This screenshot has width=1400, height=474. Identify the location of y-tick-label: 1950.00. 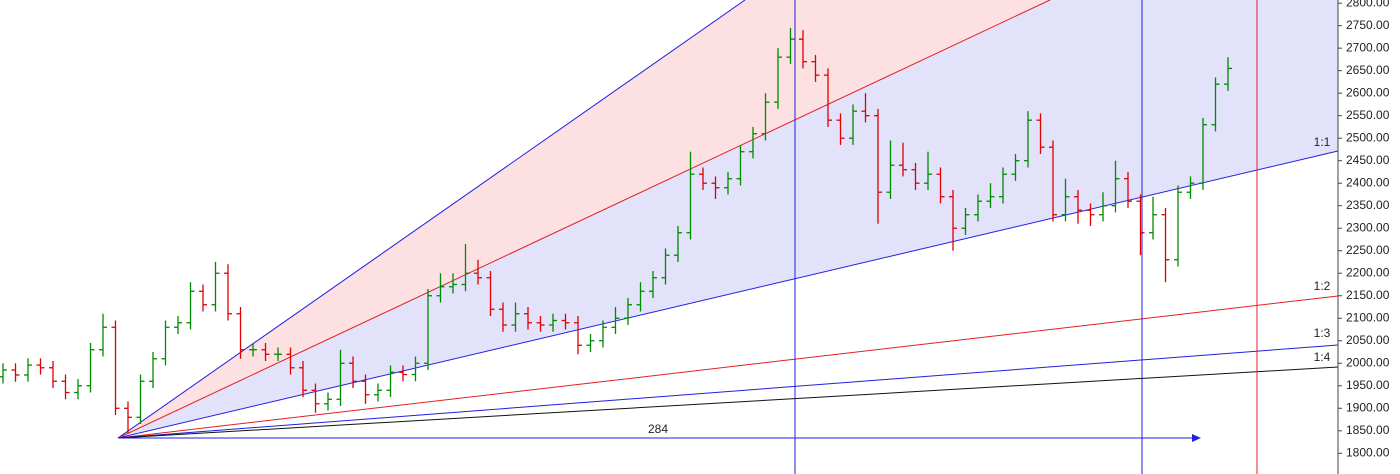
(1368, 385).